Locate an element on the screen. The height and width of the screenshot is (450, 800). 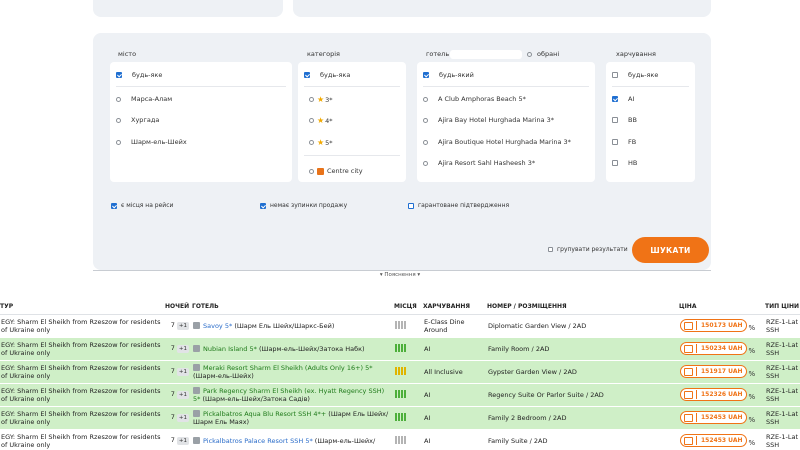
favorites-label: обрані is located at coordinates (548, 54).